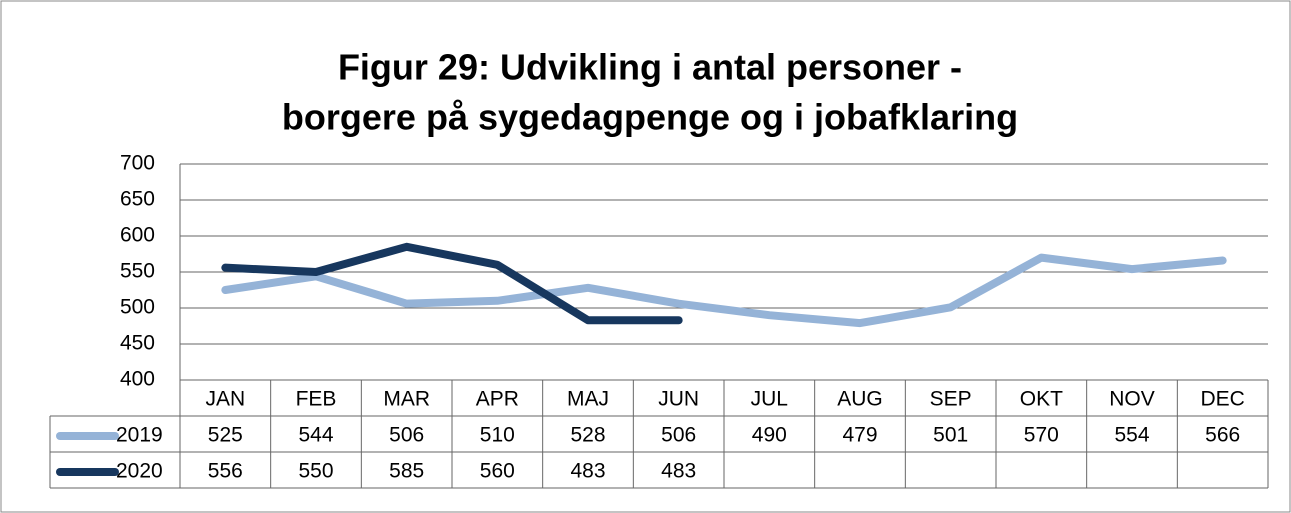 The image size is (1291, 513). I want to click on table-value: 525, so click(225, 435).